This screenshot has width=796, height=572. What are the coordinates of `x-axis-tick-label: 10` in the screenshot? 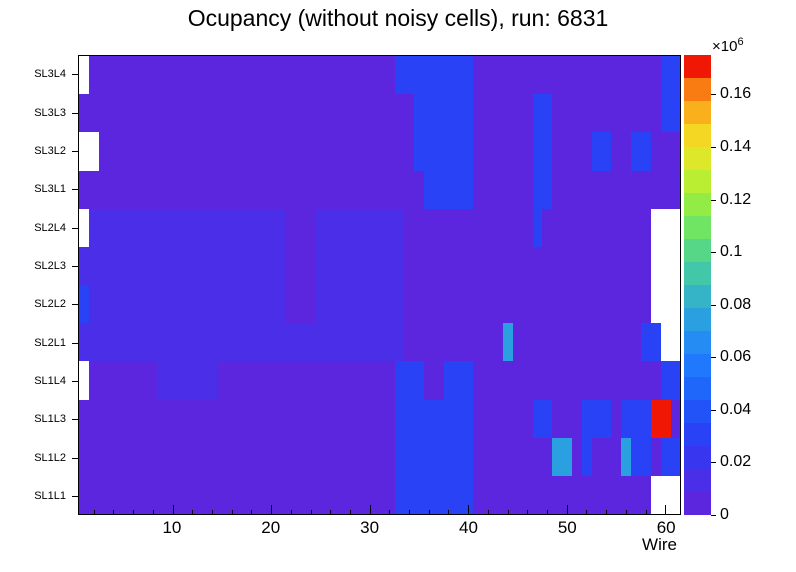 It's located at (172, 527).